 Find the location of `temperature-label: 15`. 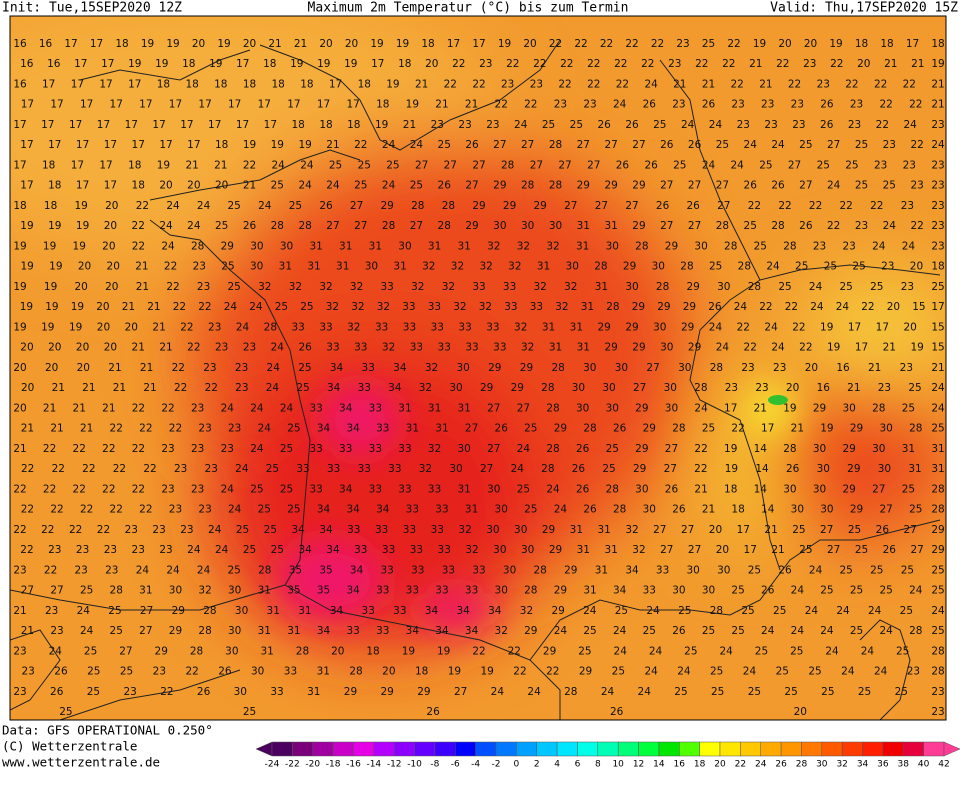

temperature-label: 15 is located at coordinates (918, 307).